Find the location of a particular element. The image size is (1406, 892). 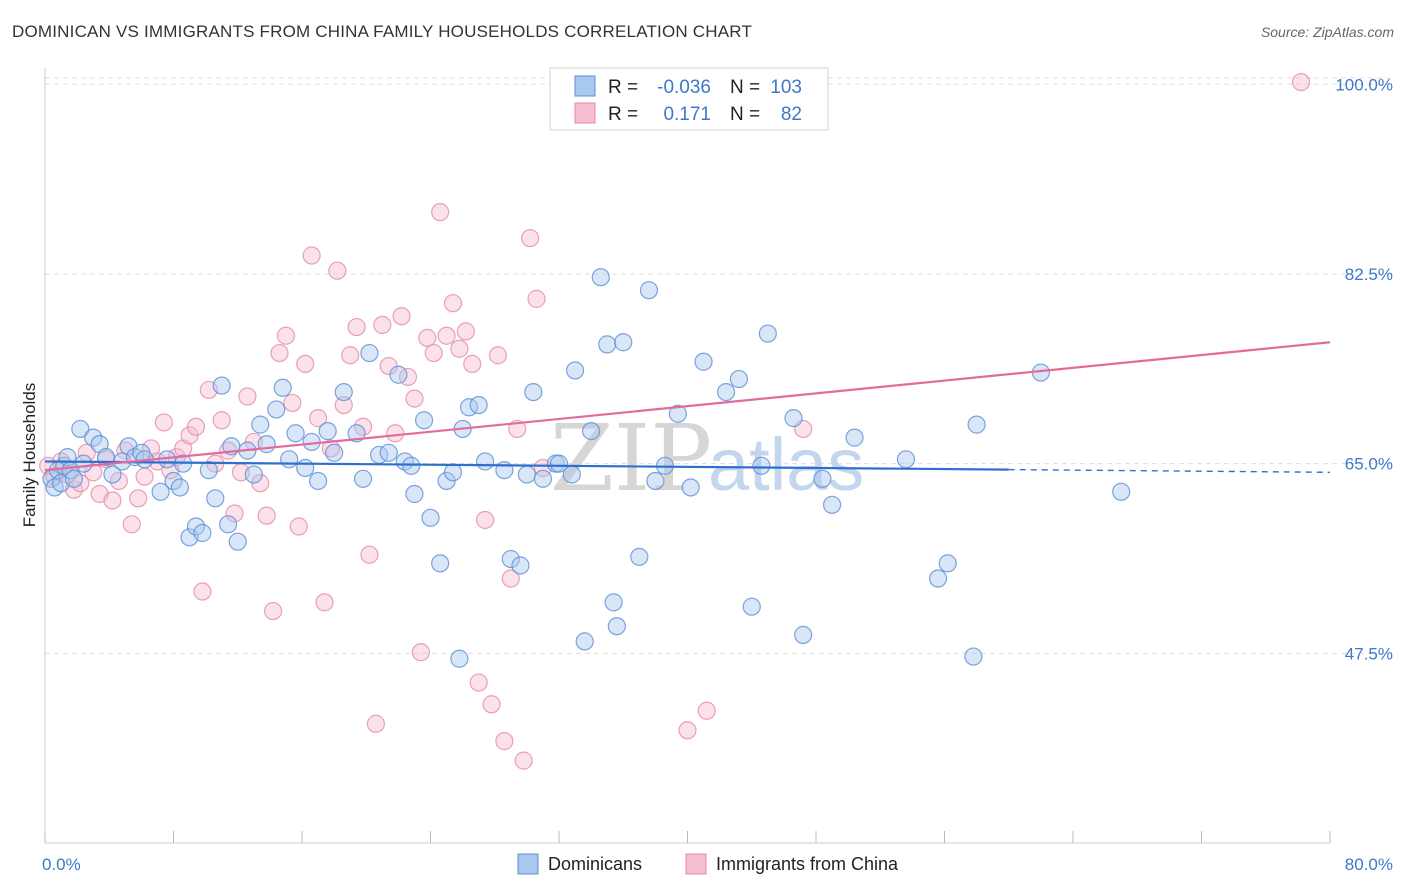

series-legend: Dominicans Immigrants from China is located at coordinates (708, 864).